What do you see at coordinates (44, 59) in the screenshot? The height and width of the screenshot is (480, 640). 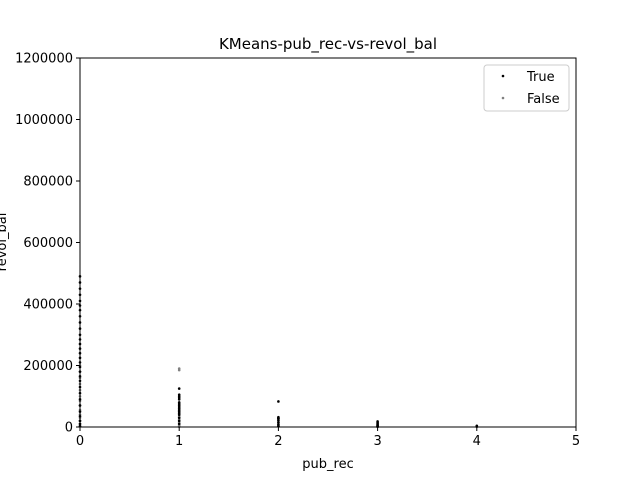 I see `y-tick-label: 1200000` at bounding box center [44, 59].